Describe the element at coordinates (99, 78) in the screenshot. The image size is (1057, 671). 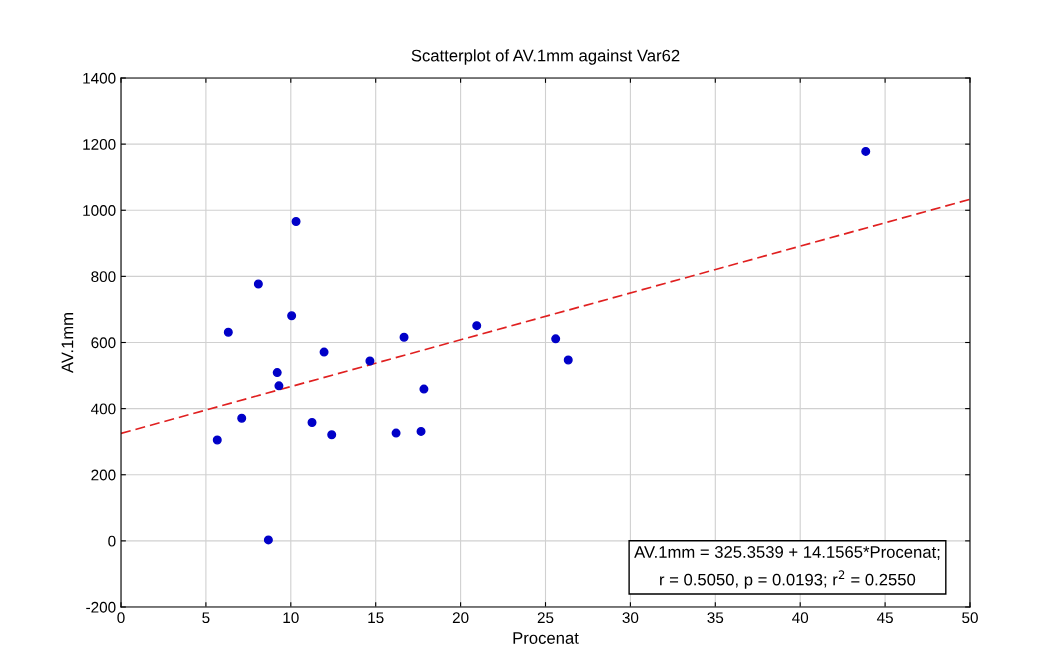
I see `y-tick-label: 1400` at that location.